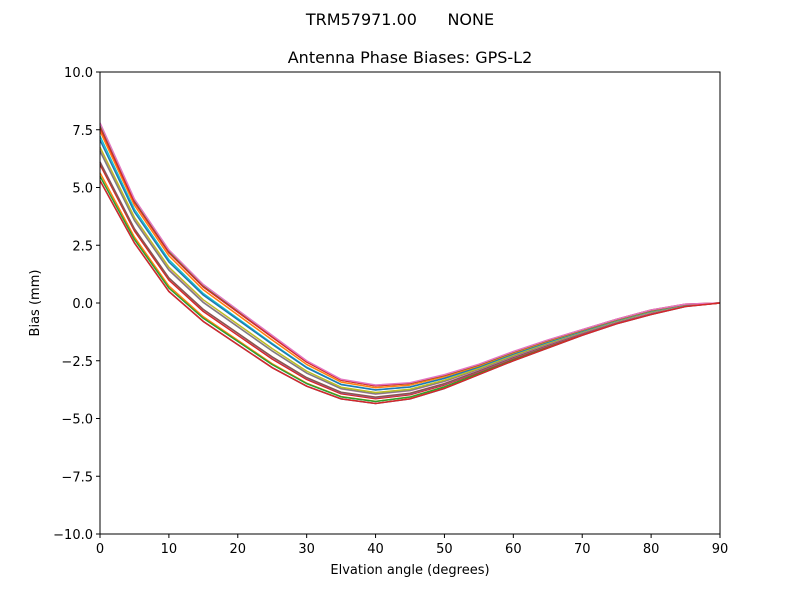  I want to click on x-axis-label: Elvation angle (degrees), so click(409, 570).